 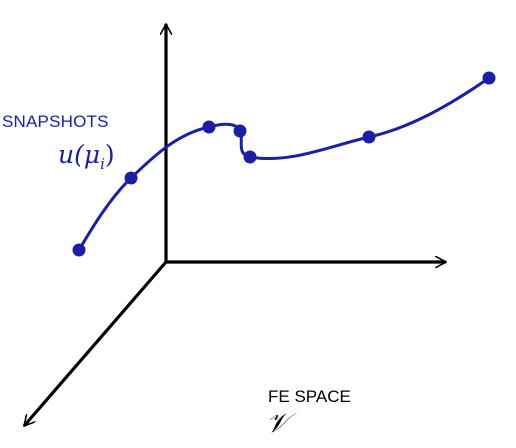 What do you see at coordinates (309, 396) in the screenshot?
I see `fe-space-label: FE SPACE` at bounding box center [309, 396].